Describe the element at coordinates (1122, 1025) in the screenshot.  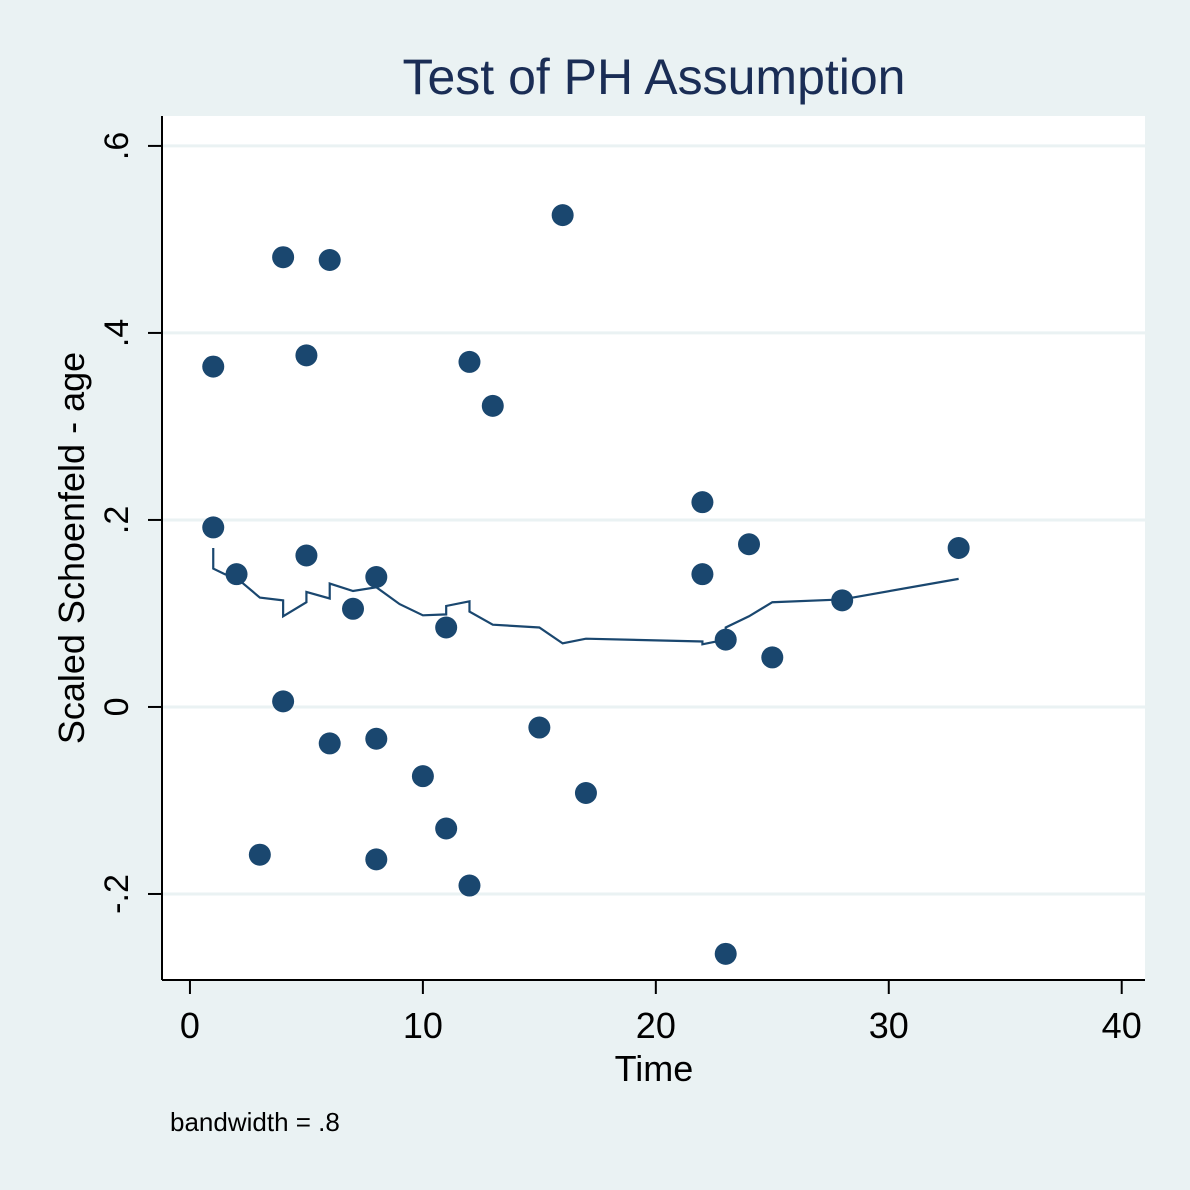
I see `x-tick-label: 40` at that location.